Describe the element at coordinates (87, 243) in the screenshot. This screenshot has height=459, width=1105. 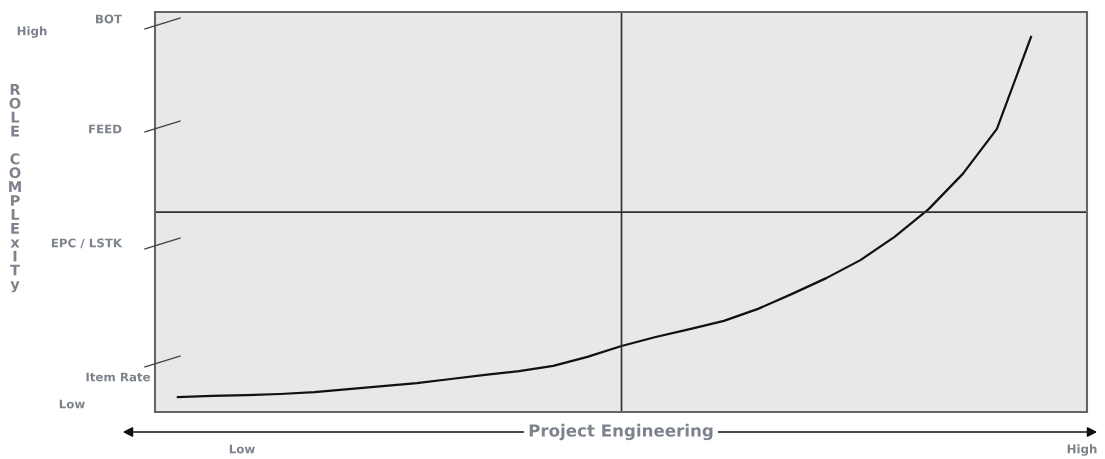
I see `text: EPC / LSTK` at that location.